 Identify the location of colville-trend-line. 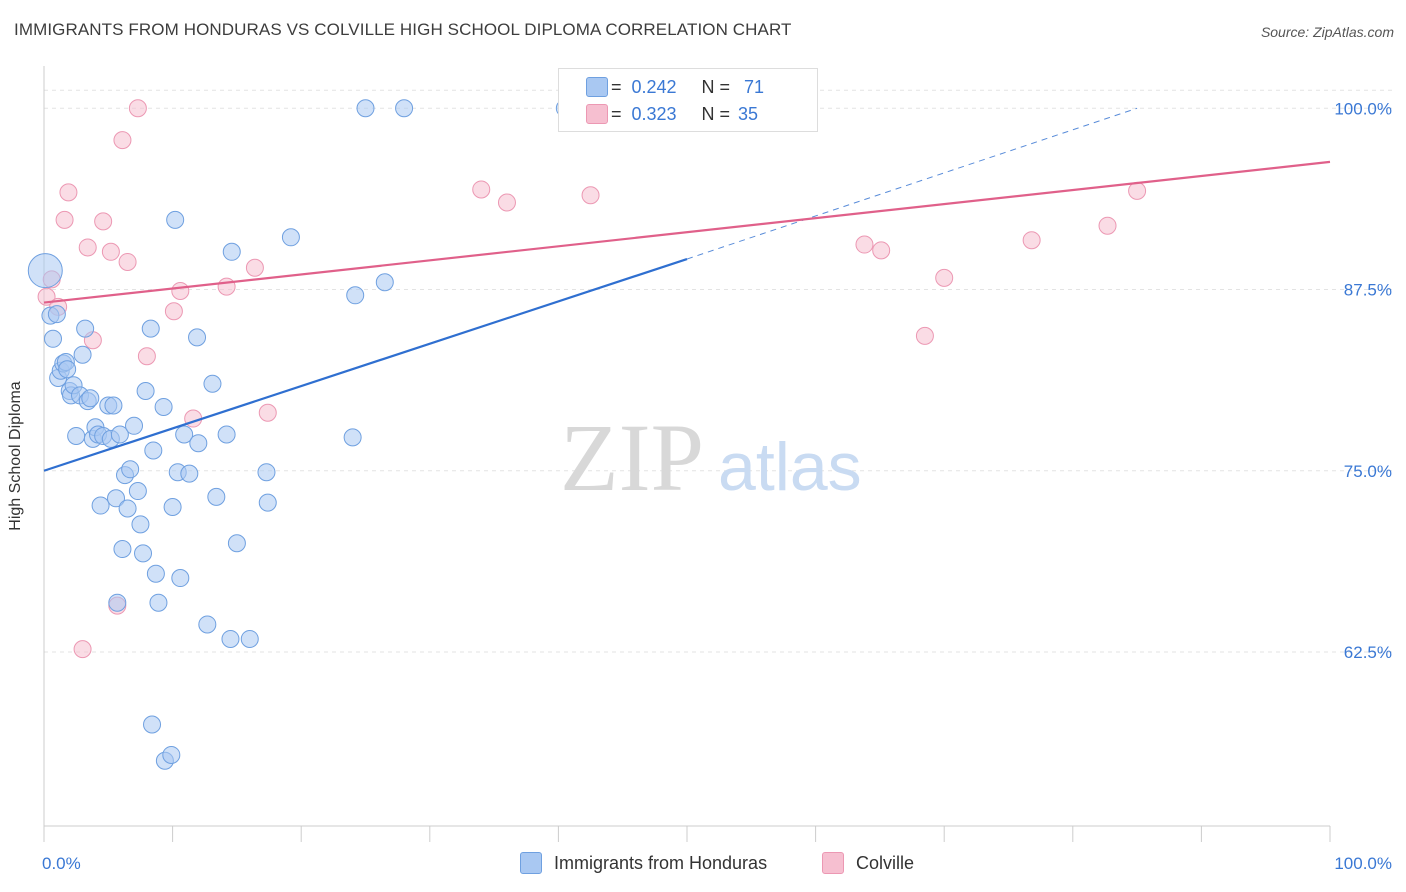
(687, 232).